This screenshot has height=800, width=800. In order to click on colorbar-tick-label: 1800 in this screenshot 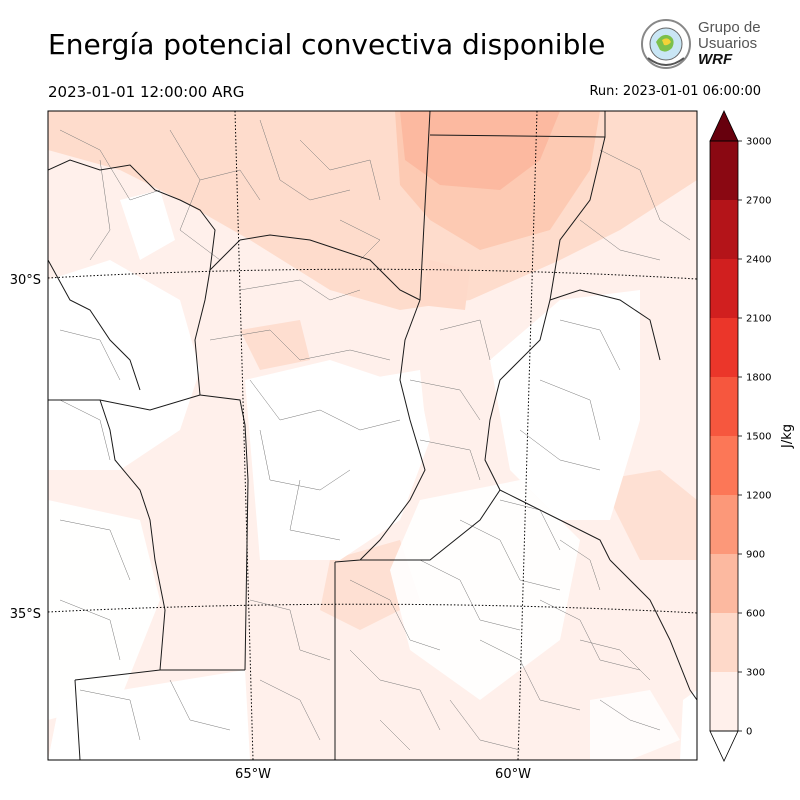, I will do `click(758, 378)`.